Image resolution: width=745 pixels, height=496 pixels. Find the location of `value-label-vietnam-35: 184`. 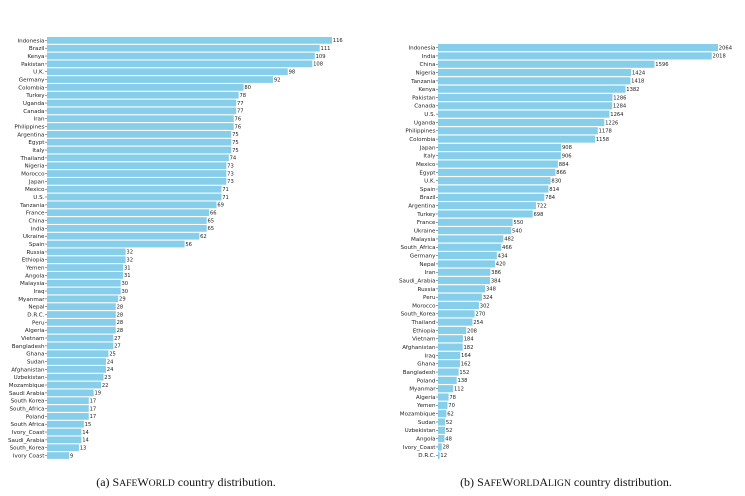

value-label-vietnam-35: 184 is located at coordinates (469, 340).